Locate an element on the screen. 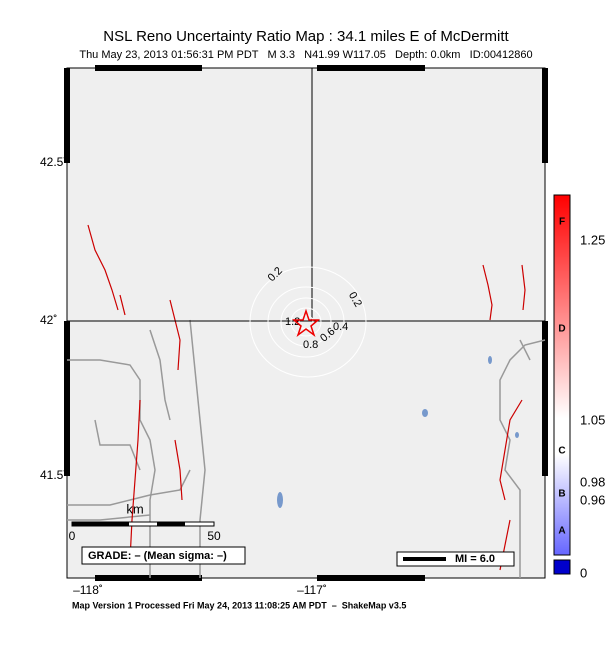  colorbar is located at coordinates (562, 375).